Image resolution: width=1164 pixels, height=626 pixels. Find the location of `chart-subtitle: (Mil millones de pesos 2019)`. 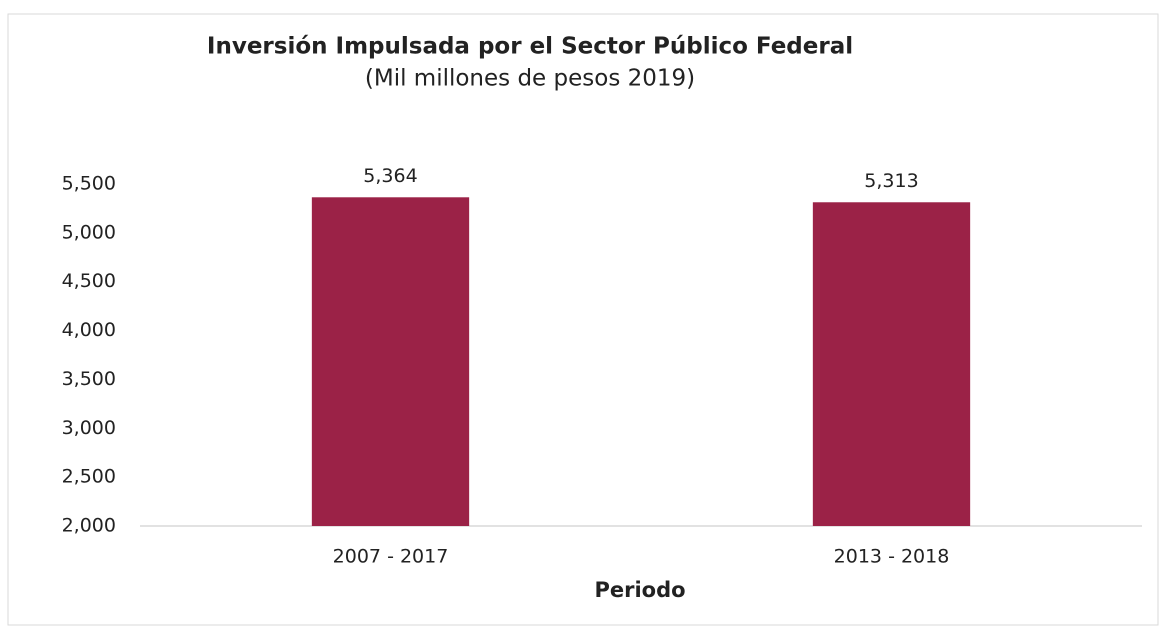

chart-subtitle: (Mil millones de pesos 2019) is located at coordinates (530, 79).